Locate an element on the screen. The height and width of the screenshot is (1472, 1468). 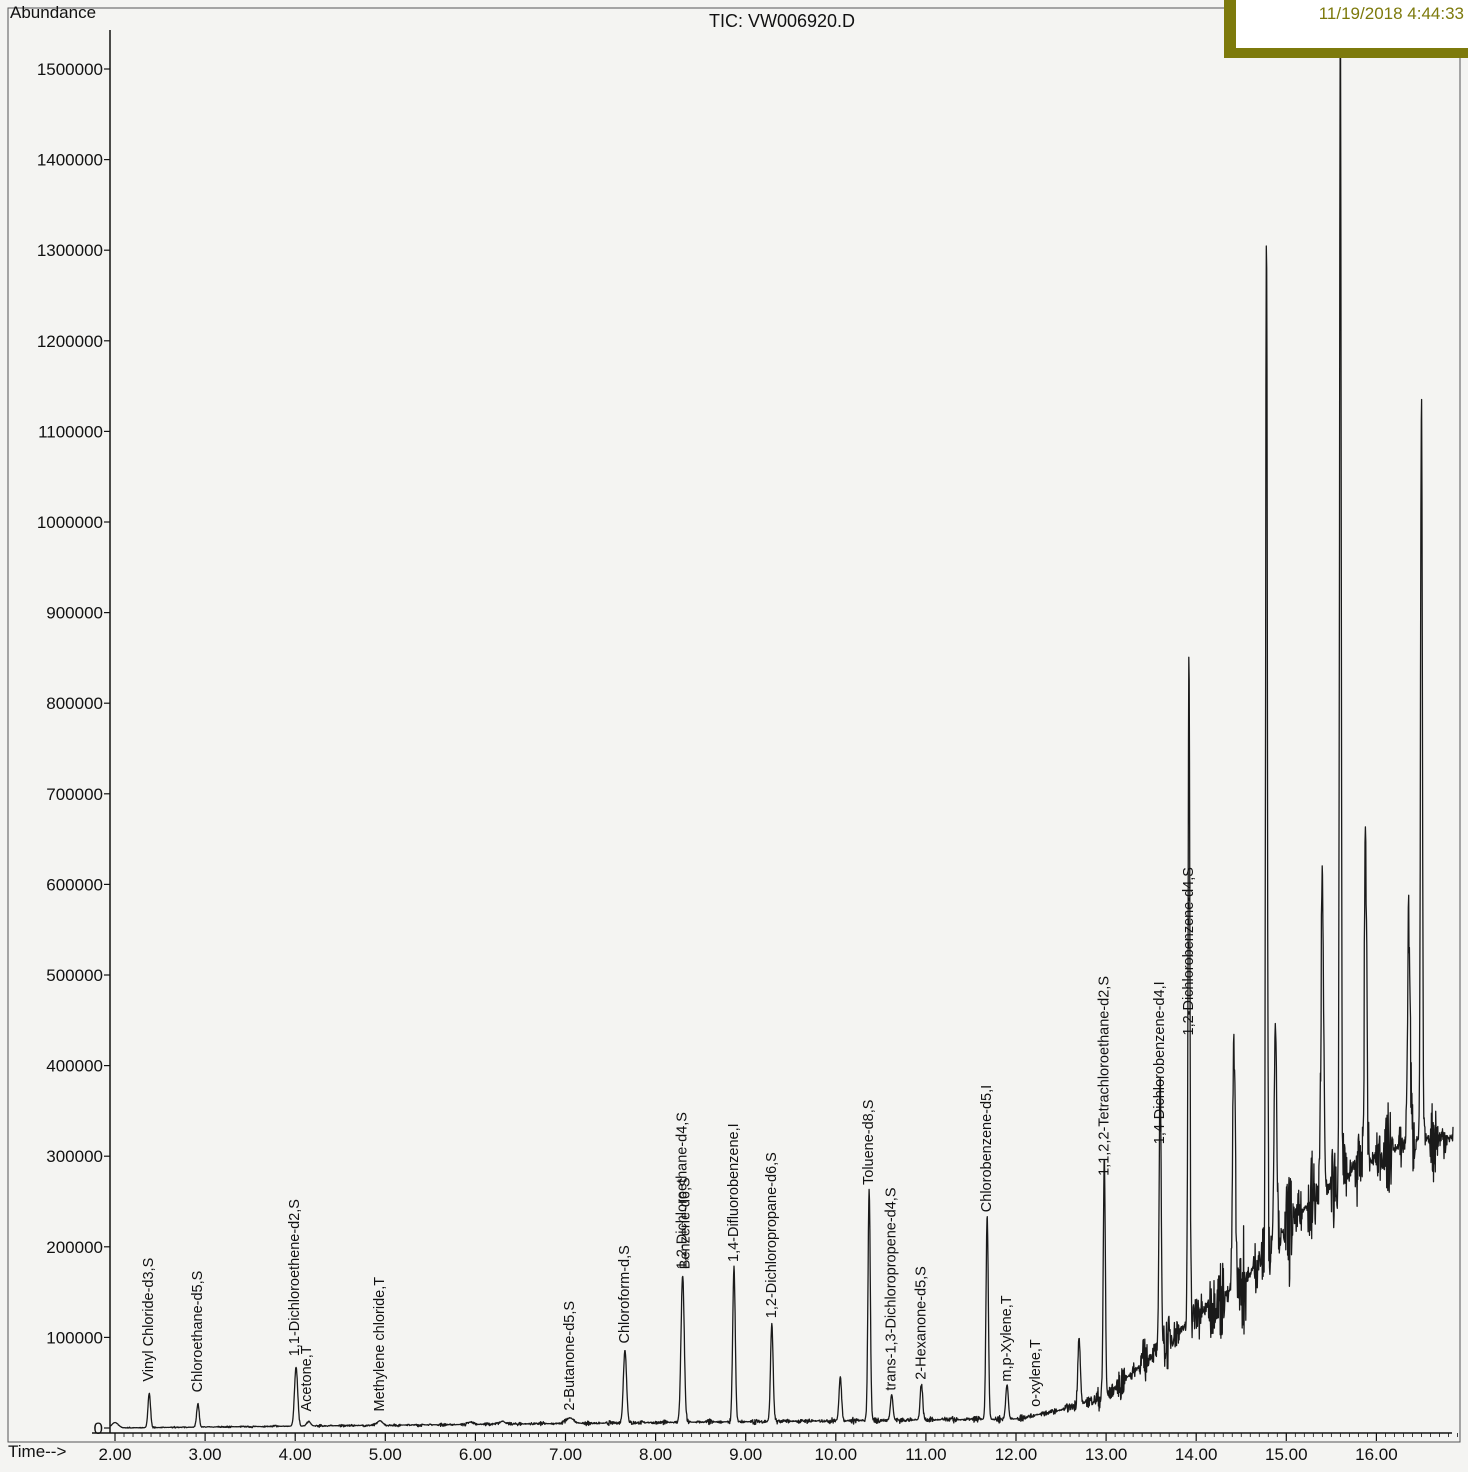
x-tick-label: 10.00 is located at coordinates (836, 1454).